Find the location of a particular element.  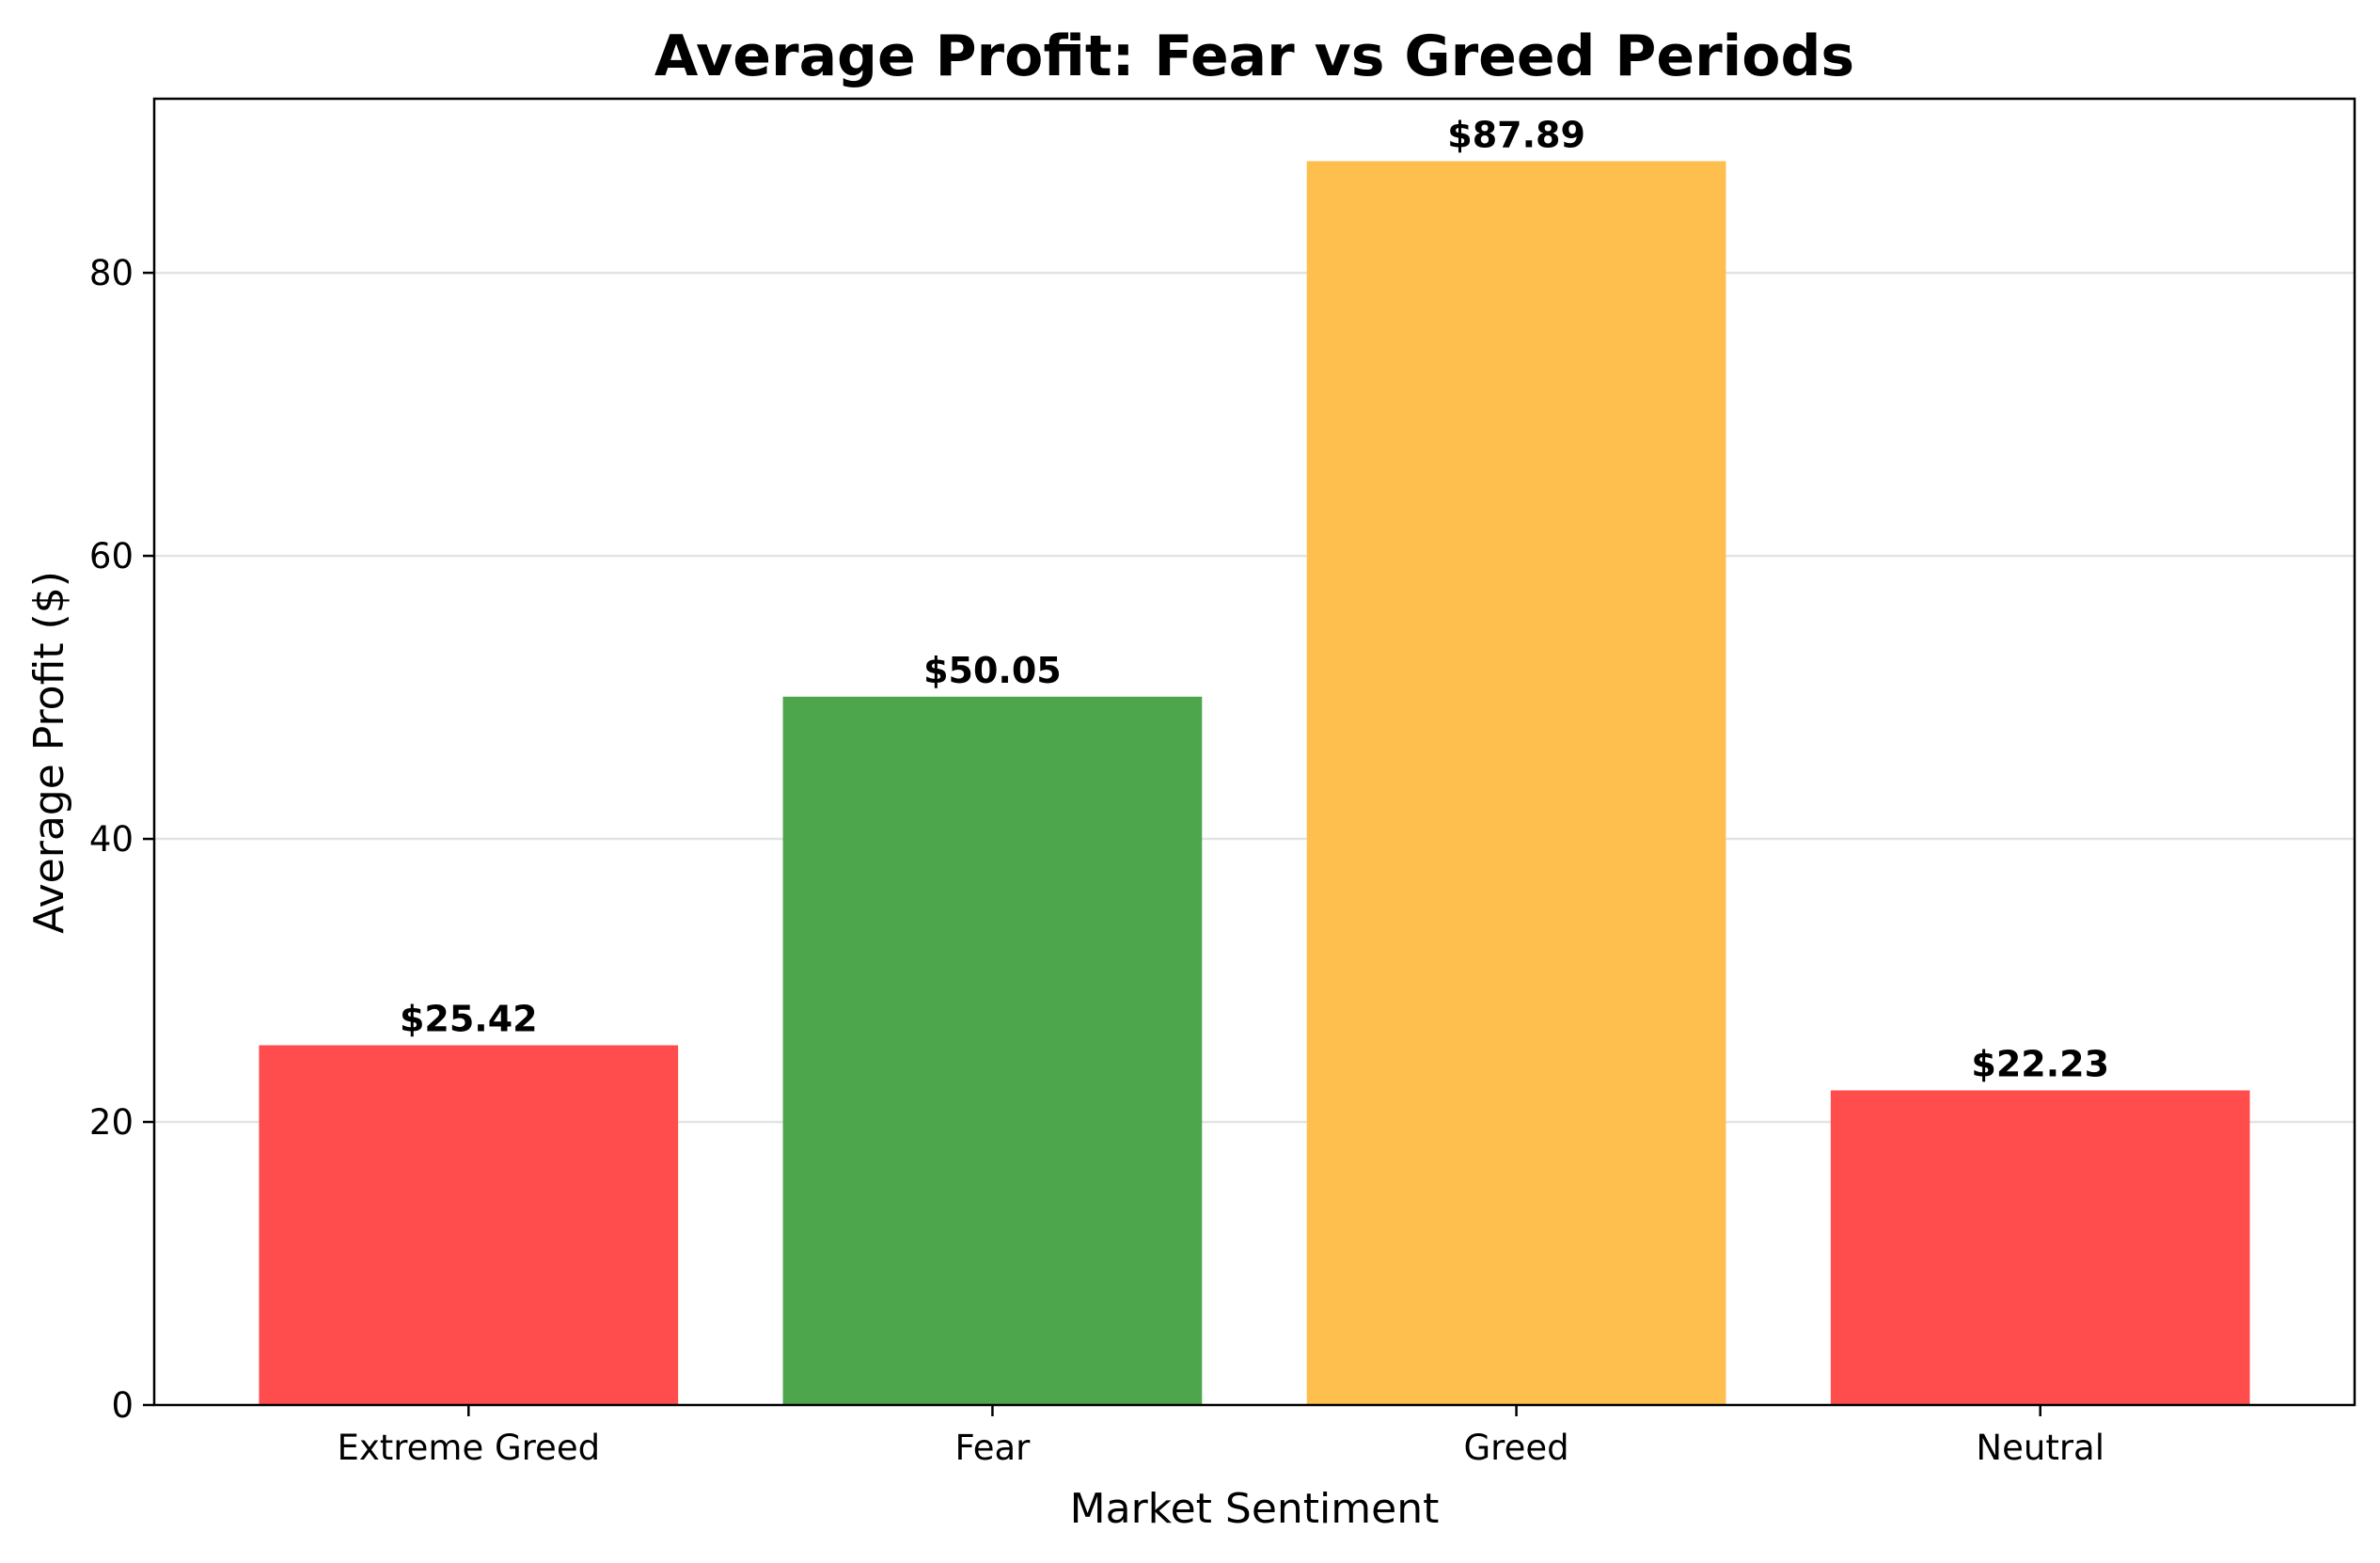

x-tick-label: Greed is located at coordinates (1516, 1448).